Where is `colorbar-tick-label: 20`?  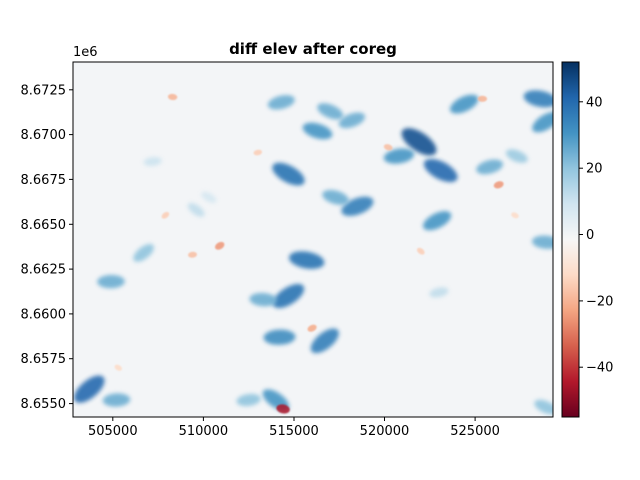 colorbar-tick-label: 20 is located at coordinates (594, 169).